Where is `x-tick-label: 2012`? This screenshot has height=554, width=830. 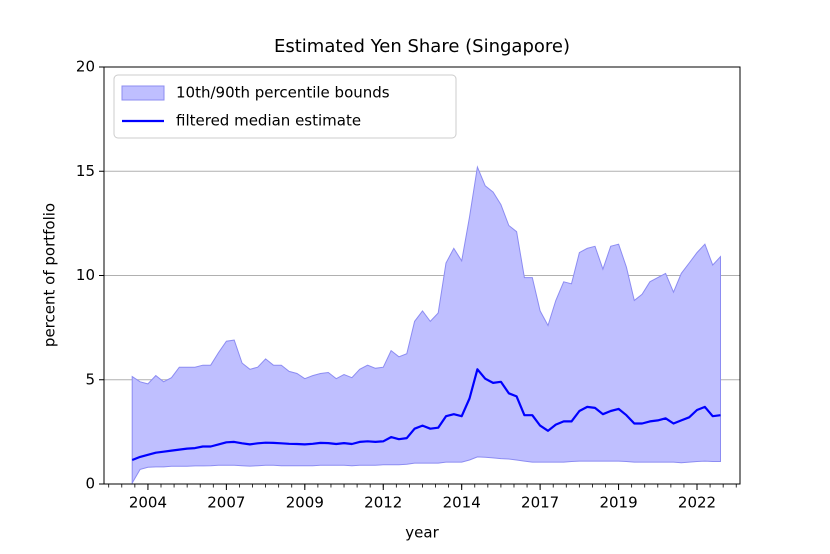 x-tick-label: 2012 is located at coordinates (383, 503).